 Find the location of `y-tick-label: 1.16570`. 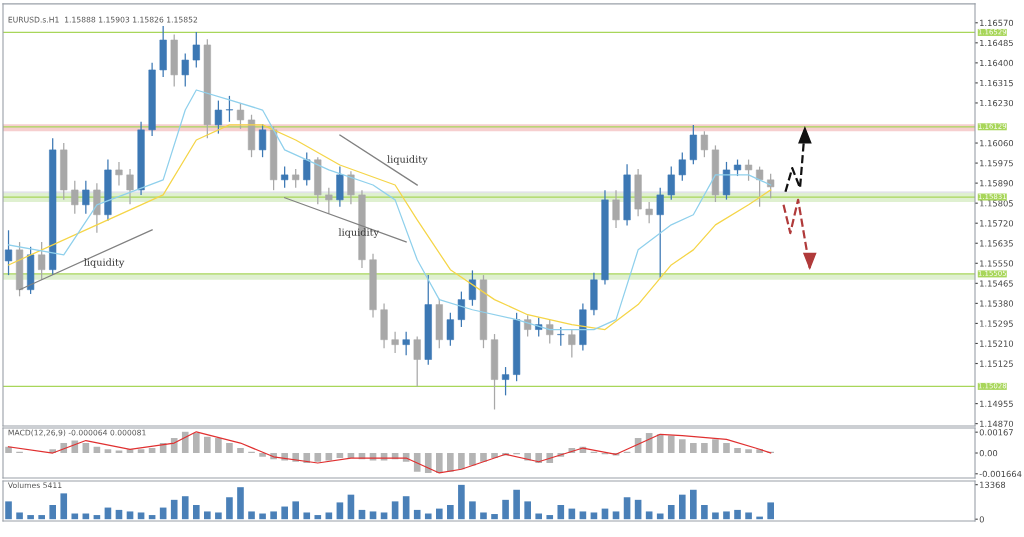

y-tick-label: 1.16570 is located at coordinates (997, 23).